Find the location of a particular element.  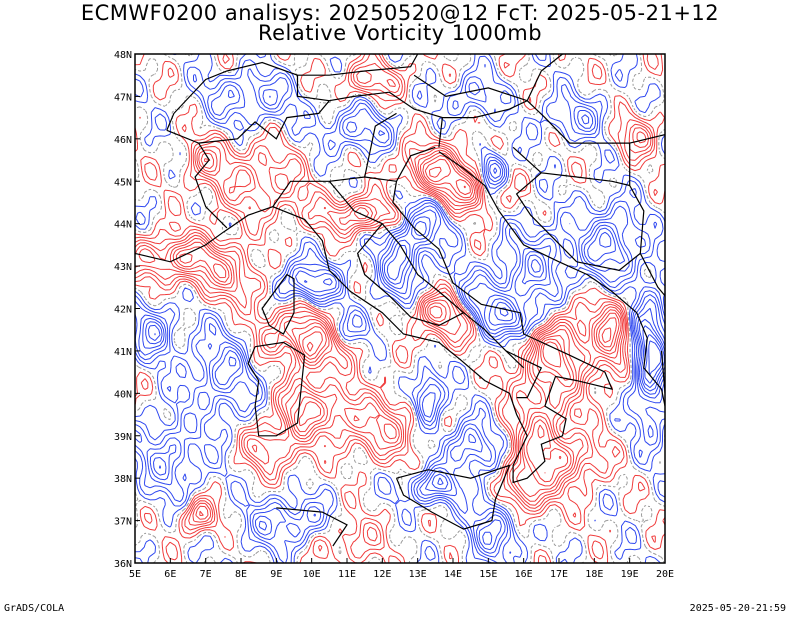

lat-tick-label: 38N is located at coordinates (123, 479).